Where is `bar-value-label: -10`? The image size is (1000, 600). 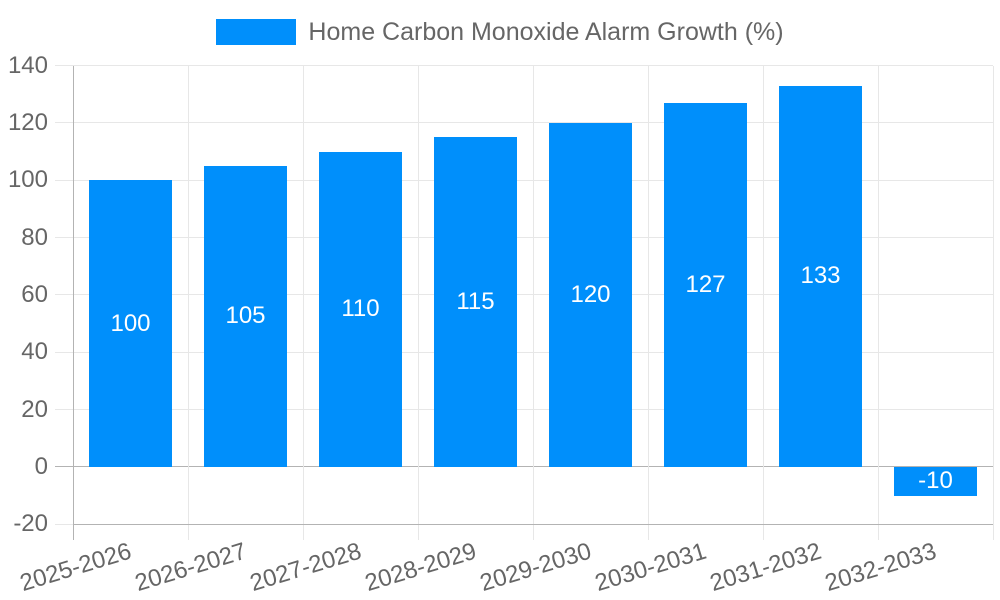 bar-value-label: -10 is located at coordinates (935, 481).